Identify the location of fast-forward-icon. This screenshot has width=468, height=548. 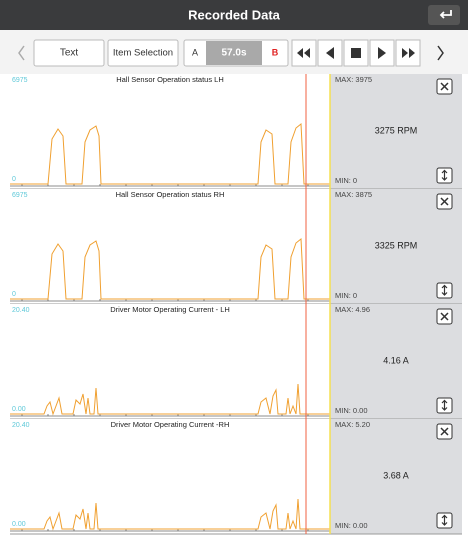
(408, 53).